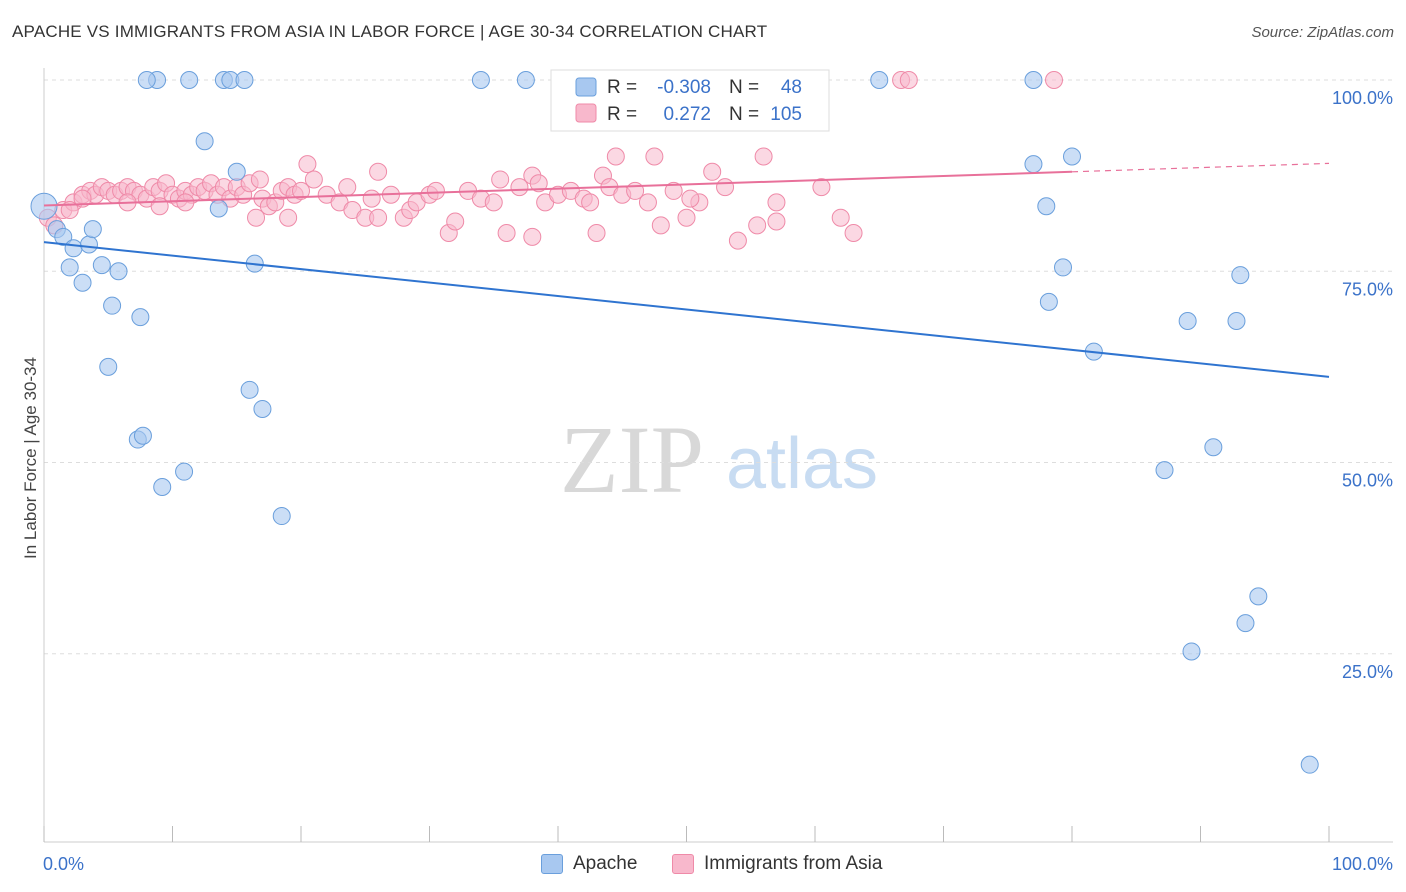  What do you see at coordinates (744, 87) in the screenshot?
I see `stats-apache-n-label: N =` at bounding box center [744, 87].